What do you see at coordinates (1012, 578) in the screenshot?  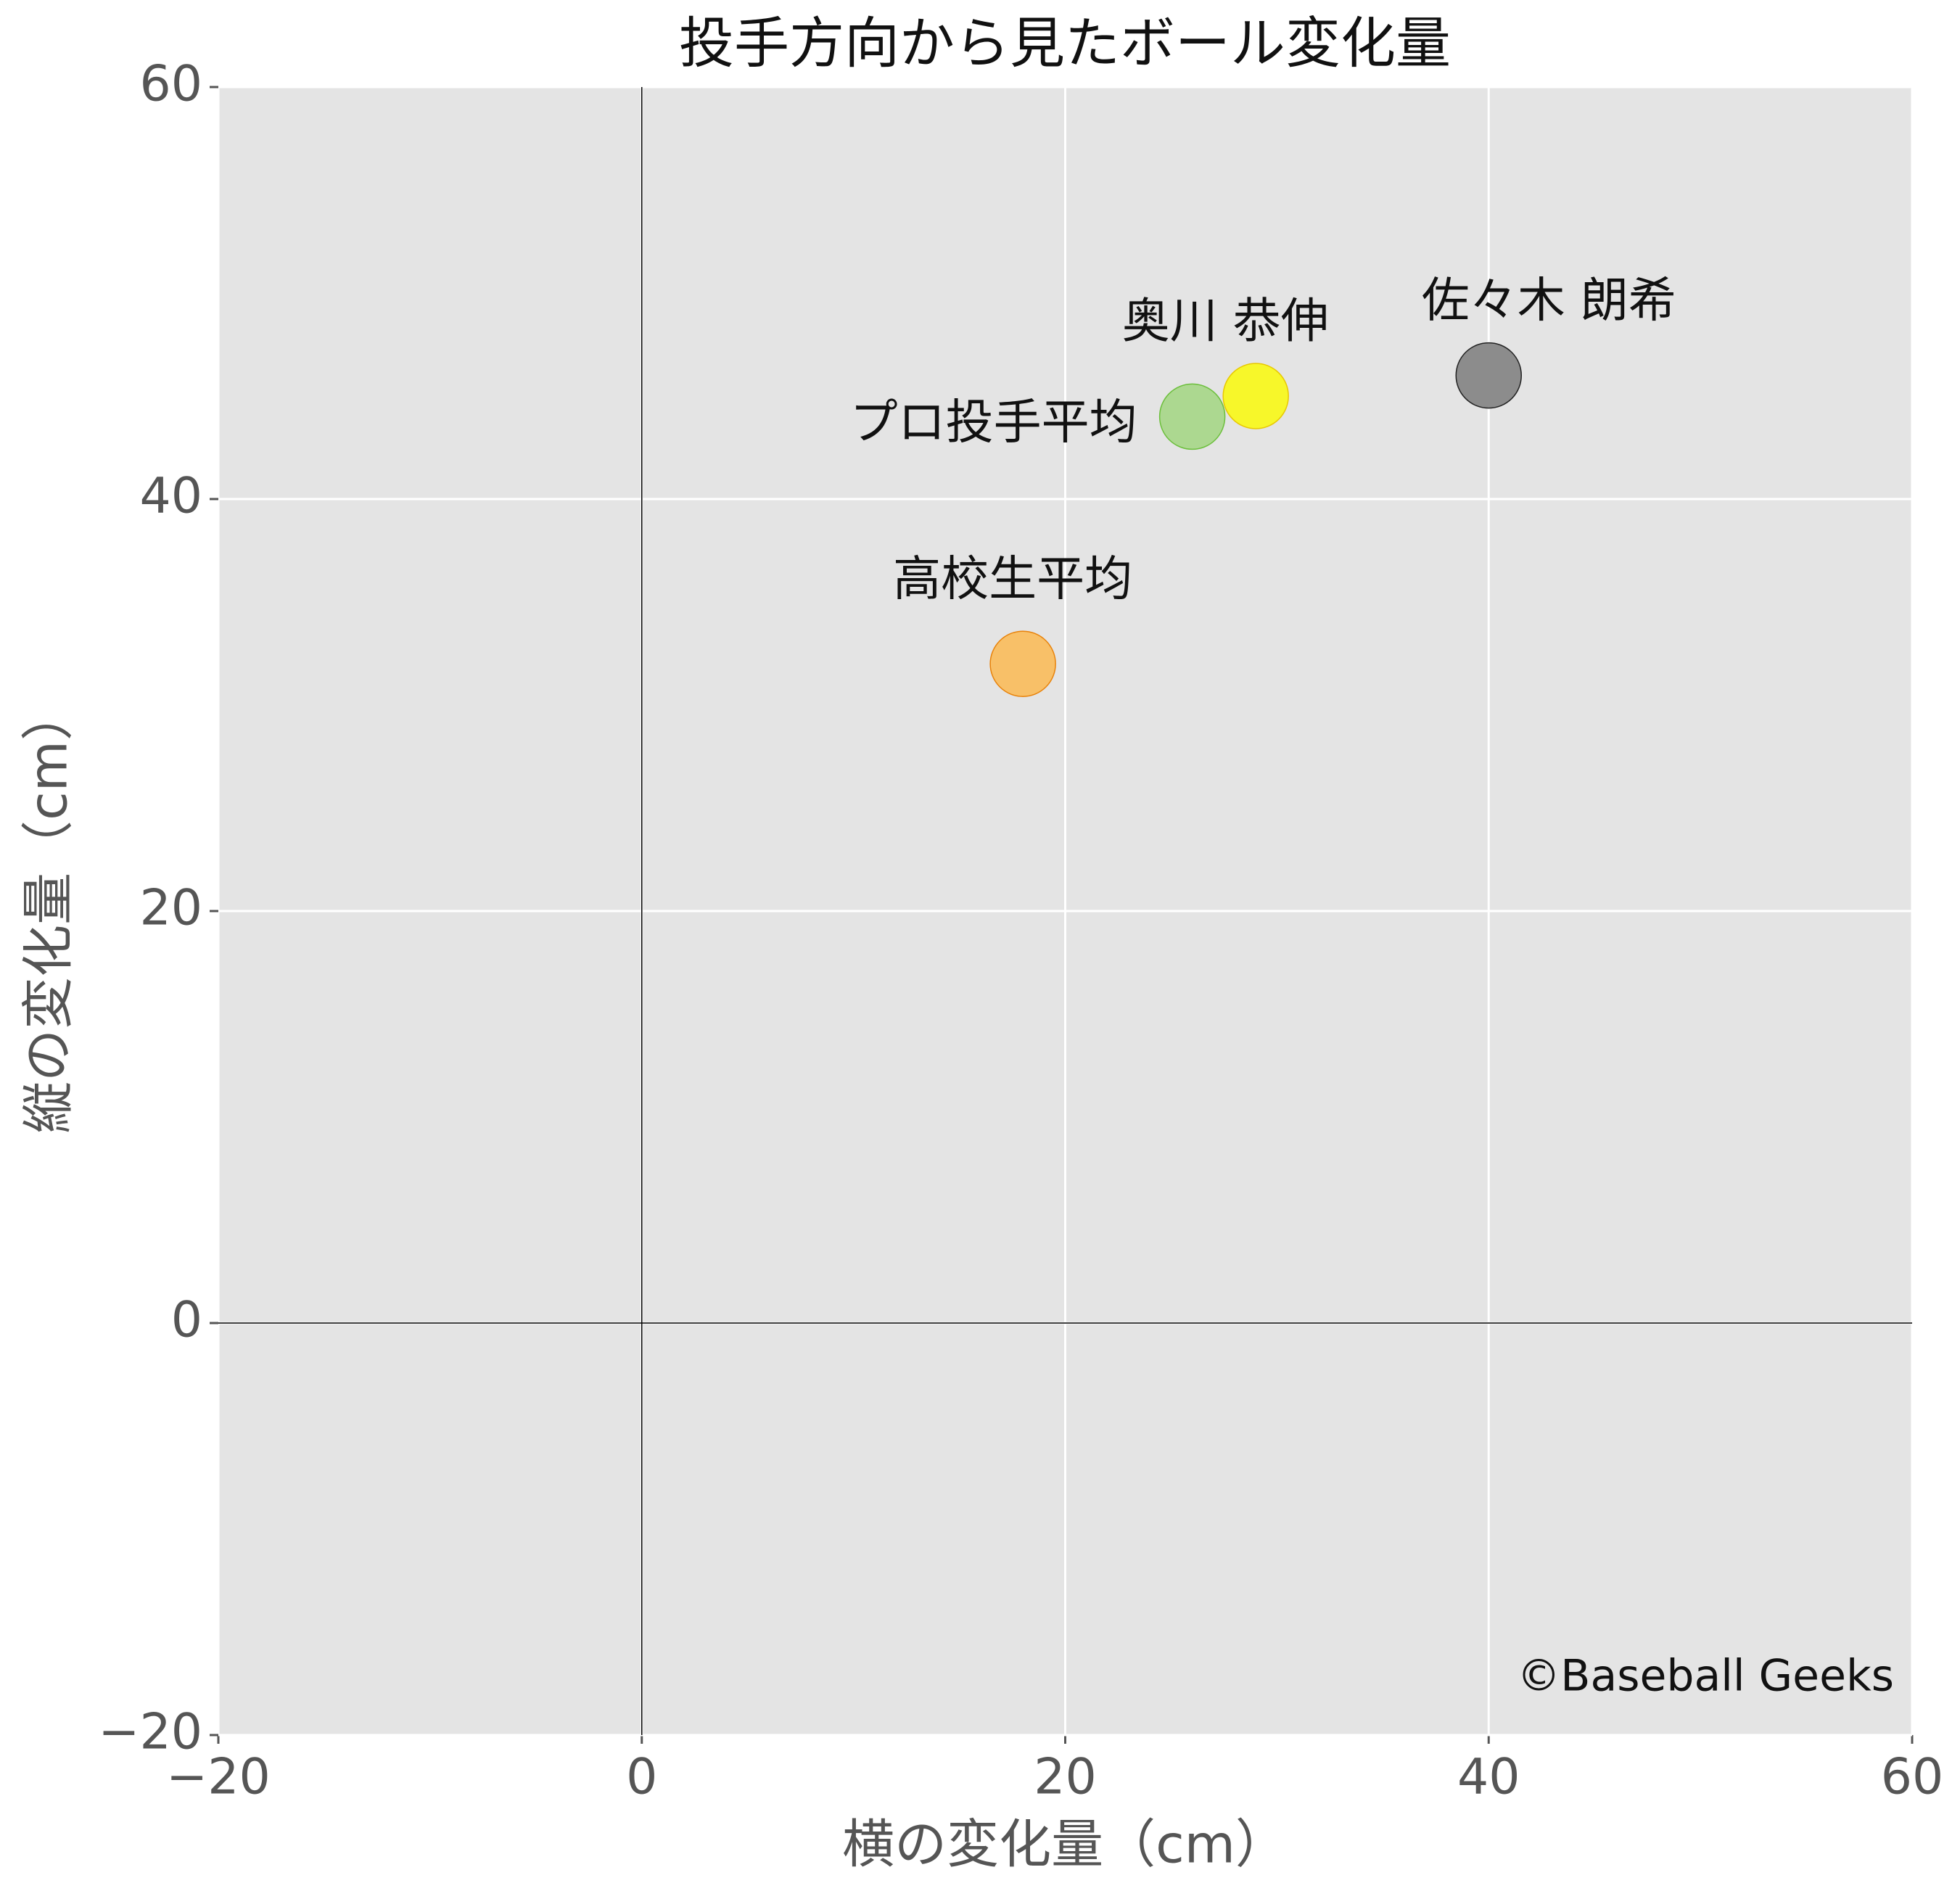 I see `point-label: 高校生平均` at bounding box center [1012, 578].